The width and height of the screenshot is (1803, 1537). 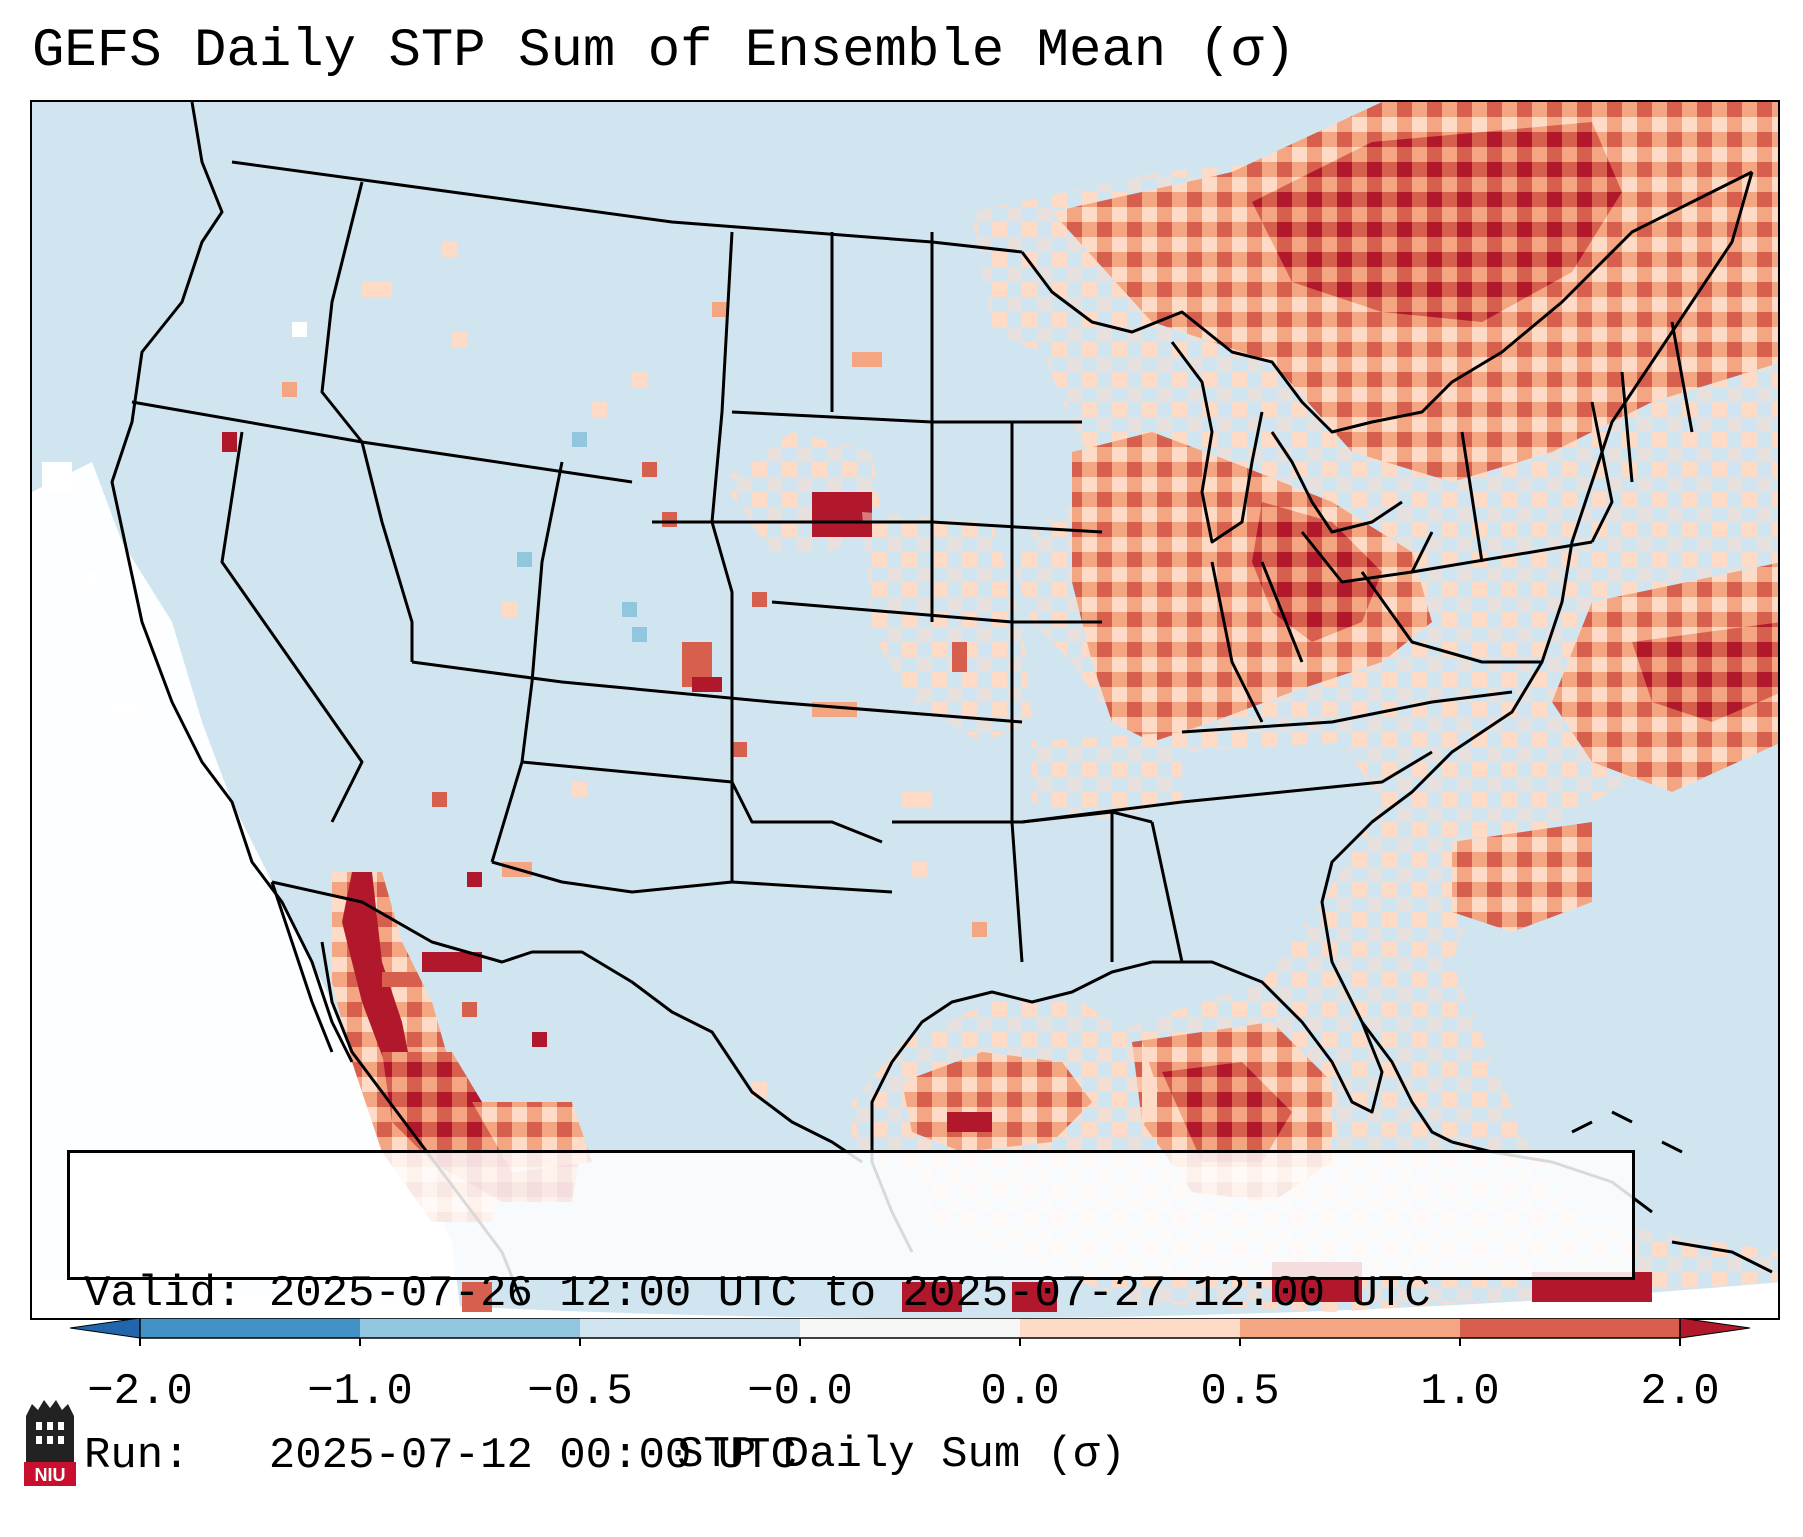 What do you see at coordinates (1020, 1392) in the screenshot?
I see `colorbar-tick-label: 0.0` at bounding box center [1020, 1392].